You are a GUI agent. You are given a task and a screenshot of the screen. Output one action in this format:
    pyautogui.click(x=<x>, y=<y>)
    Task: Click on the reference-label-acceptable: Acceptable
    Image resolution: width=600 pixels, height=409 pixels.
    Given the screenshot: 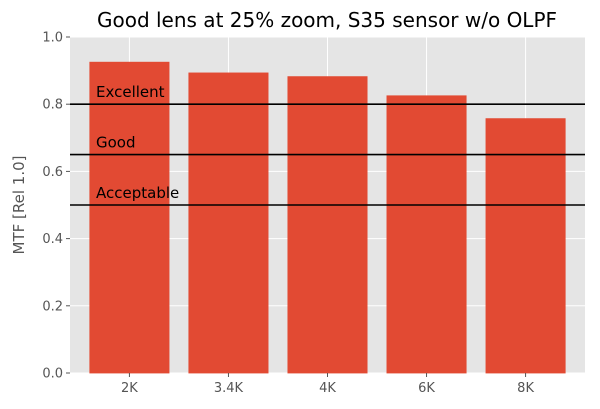 What is the action you would take?
    pyautogui.click(x=137, y=193)
    